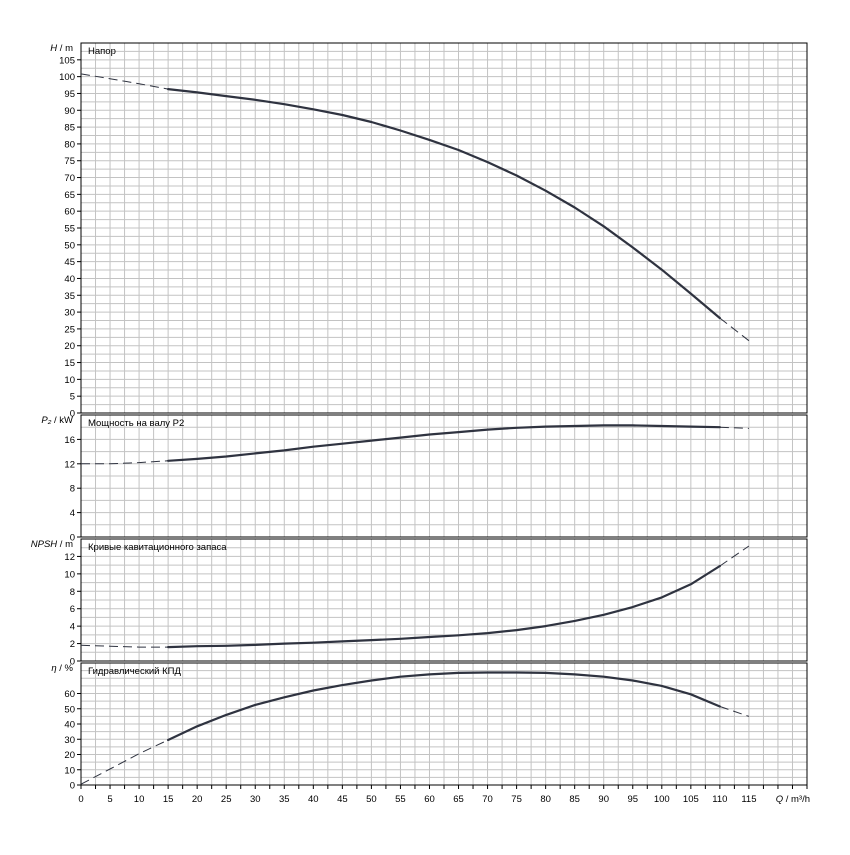  What do you see at coordinates (53, 668) in the screenshot?
I see `y-axis-symbol: η` at bounding box center [53, 668].